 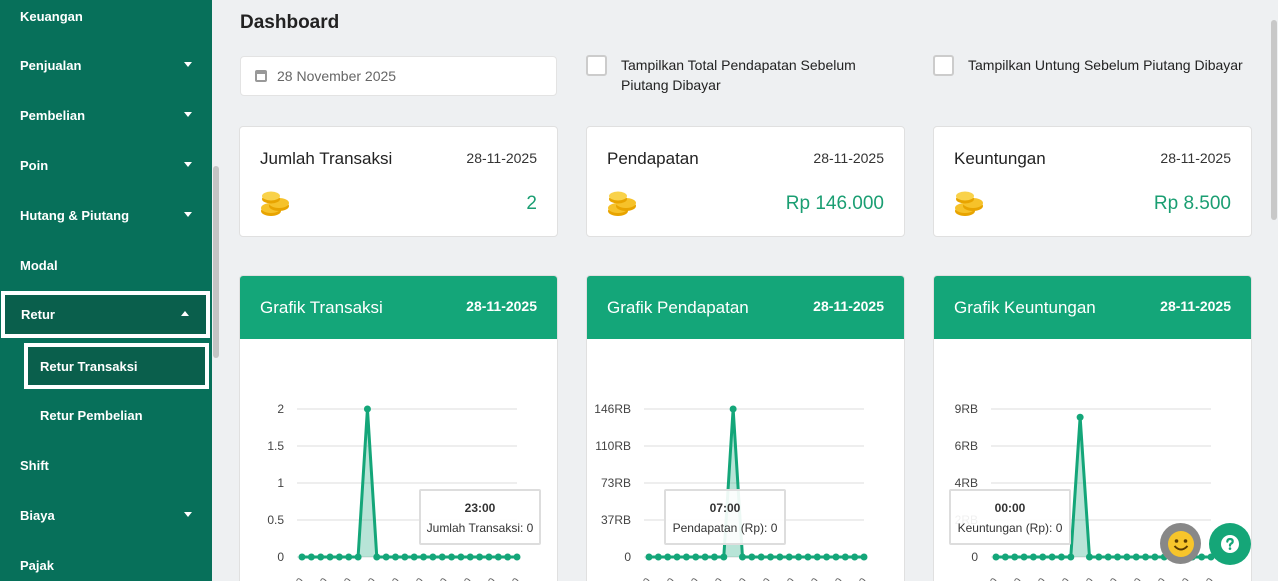 I want to click on sidebar-item-biaya: Biaya, so click(x=106, y=515).